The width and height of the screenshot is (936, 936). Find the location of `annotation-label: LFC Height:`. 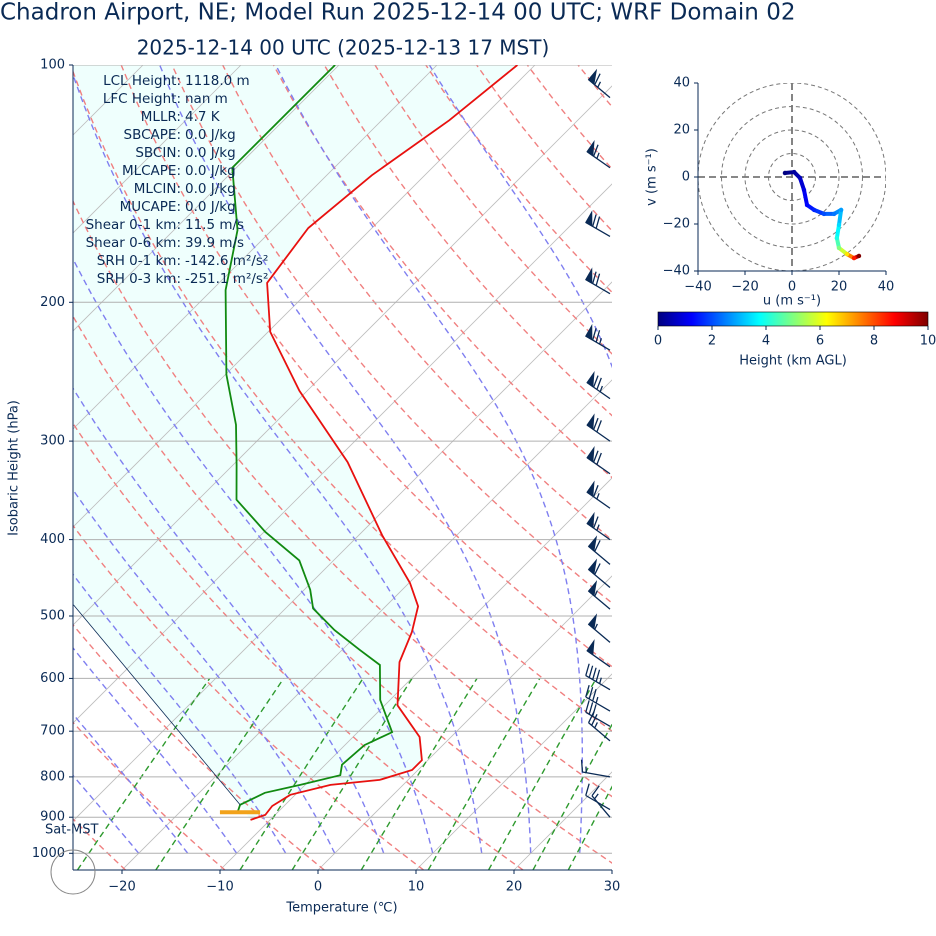

annotation-label: LFC Height: is located at coordinates (142, 99).